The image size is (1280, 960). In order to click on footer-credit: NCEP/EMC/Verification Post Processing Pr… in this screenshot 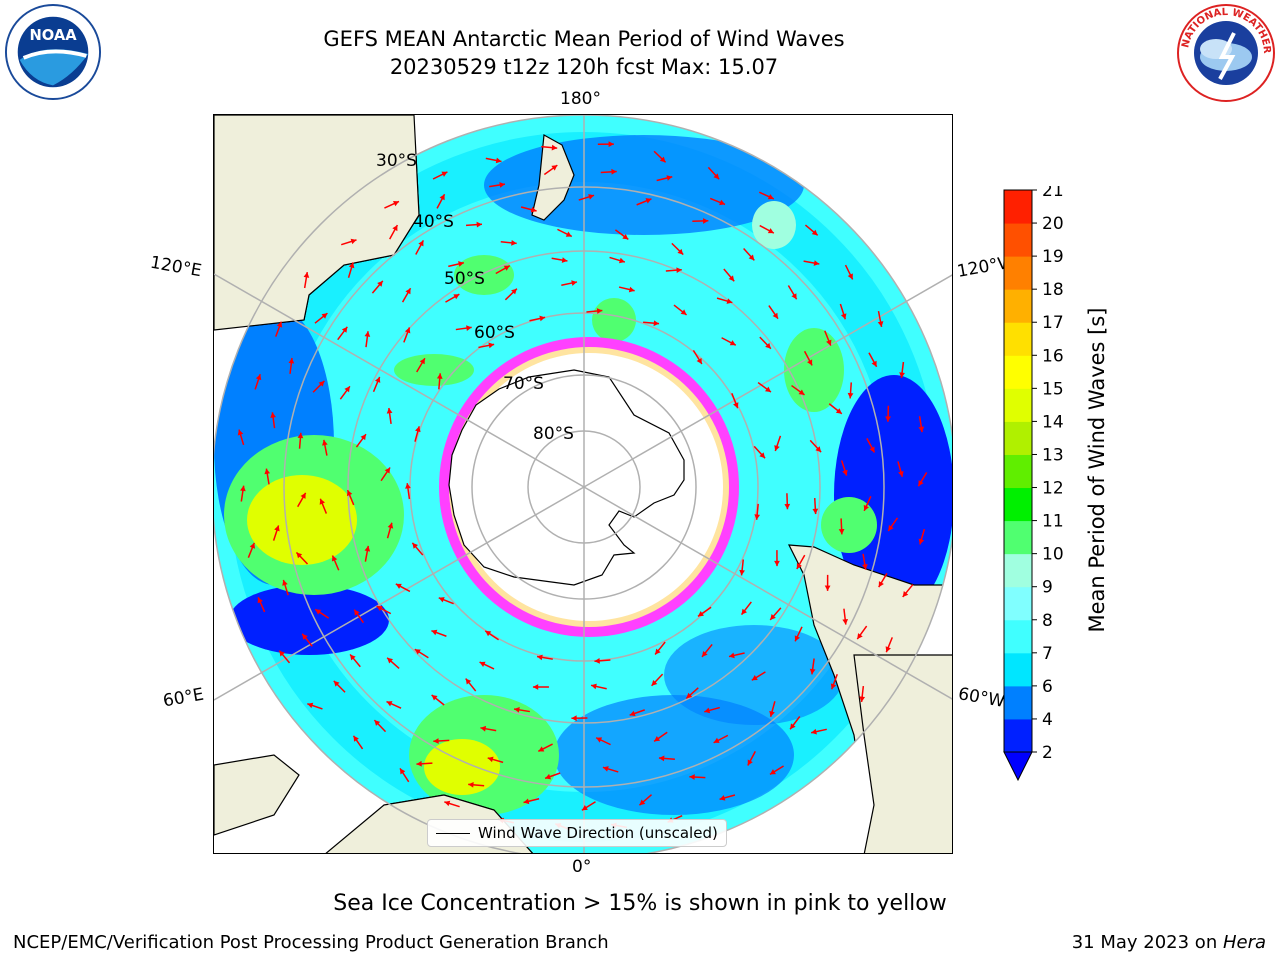, I will do `click(311, 942)`.